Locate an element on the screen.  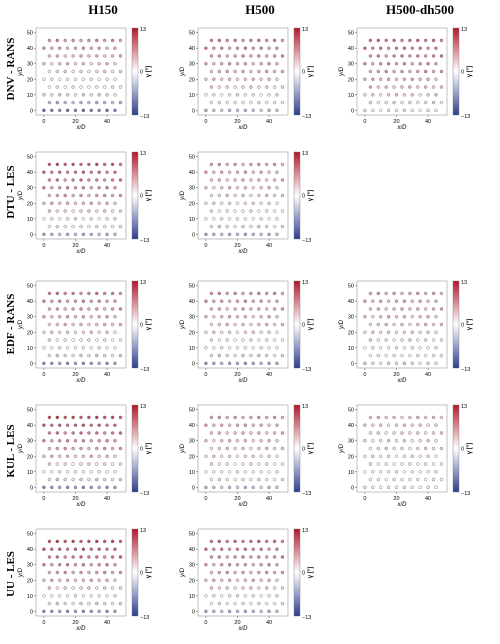
y-axis-label: y/D is located at coordinates (21, 572).